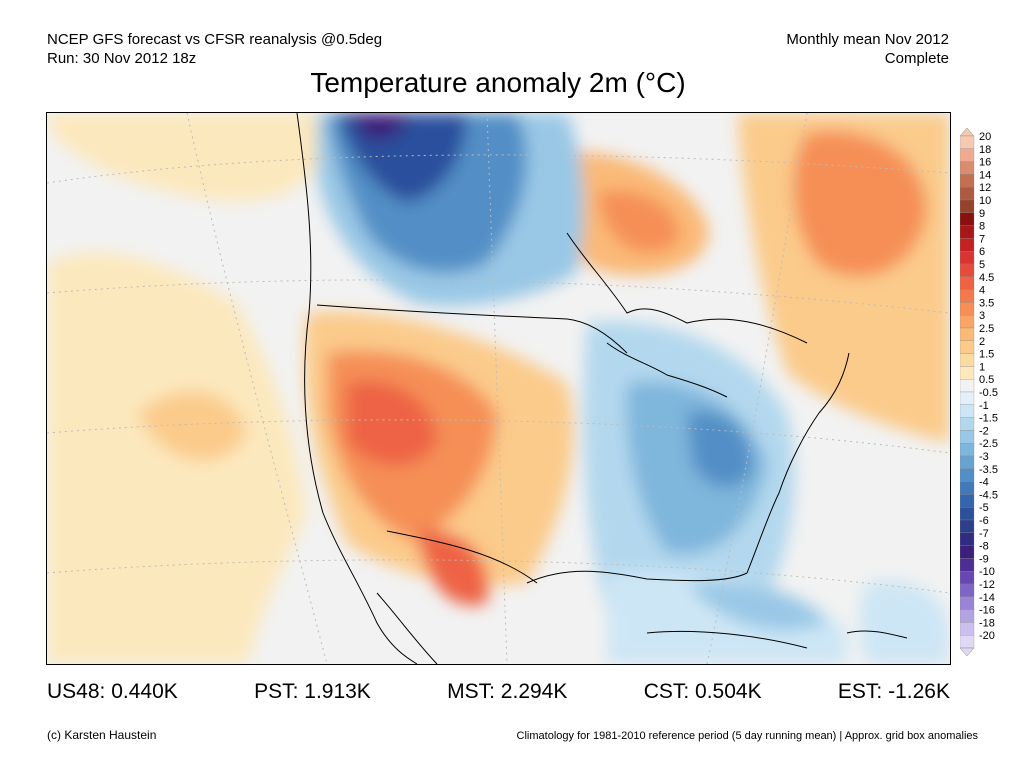  I want to click on caribbean-cold-core, so click(757, 606).